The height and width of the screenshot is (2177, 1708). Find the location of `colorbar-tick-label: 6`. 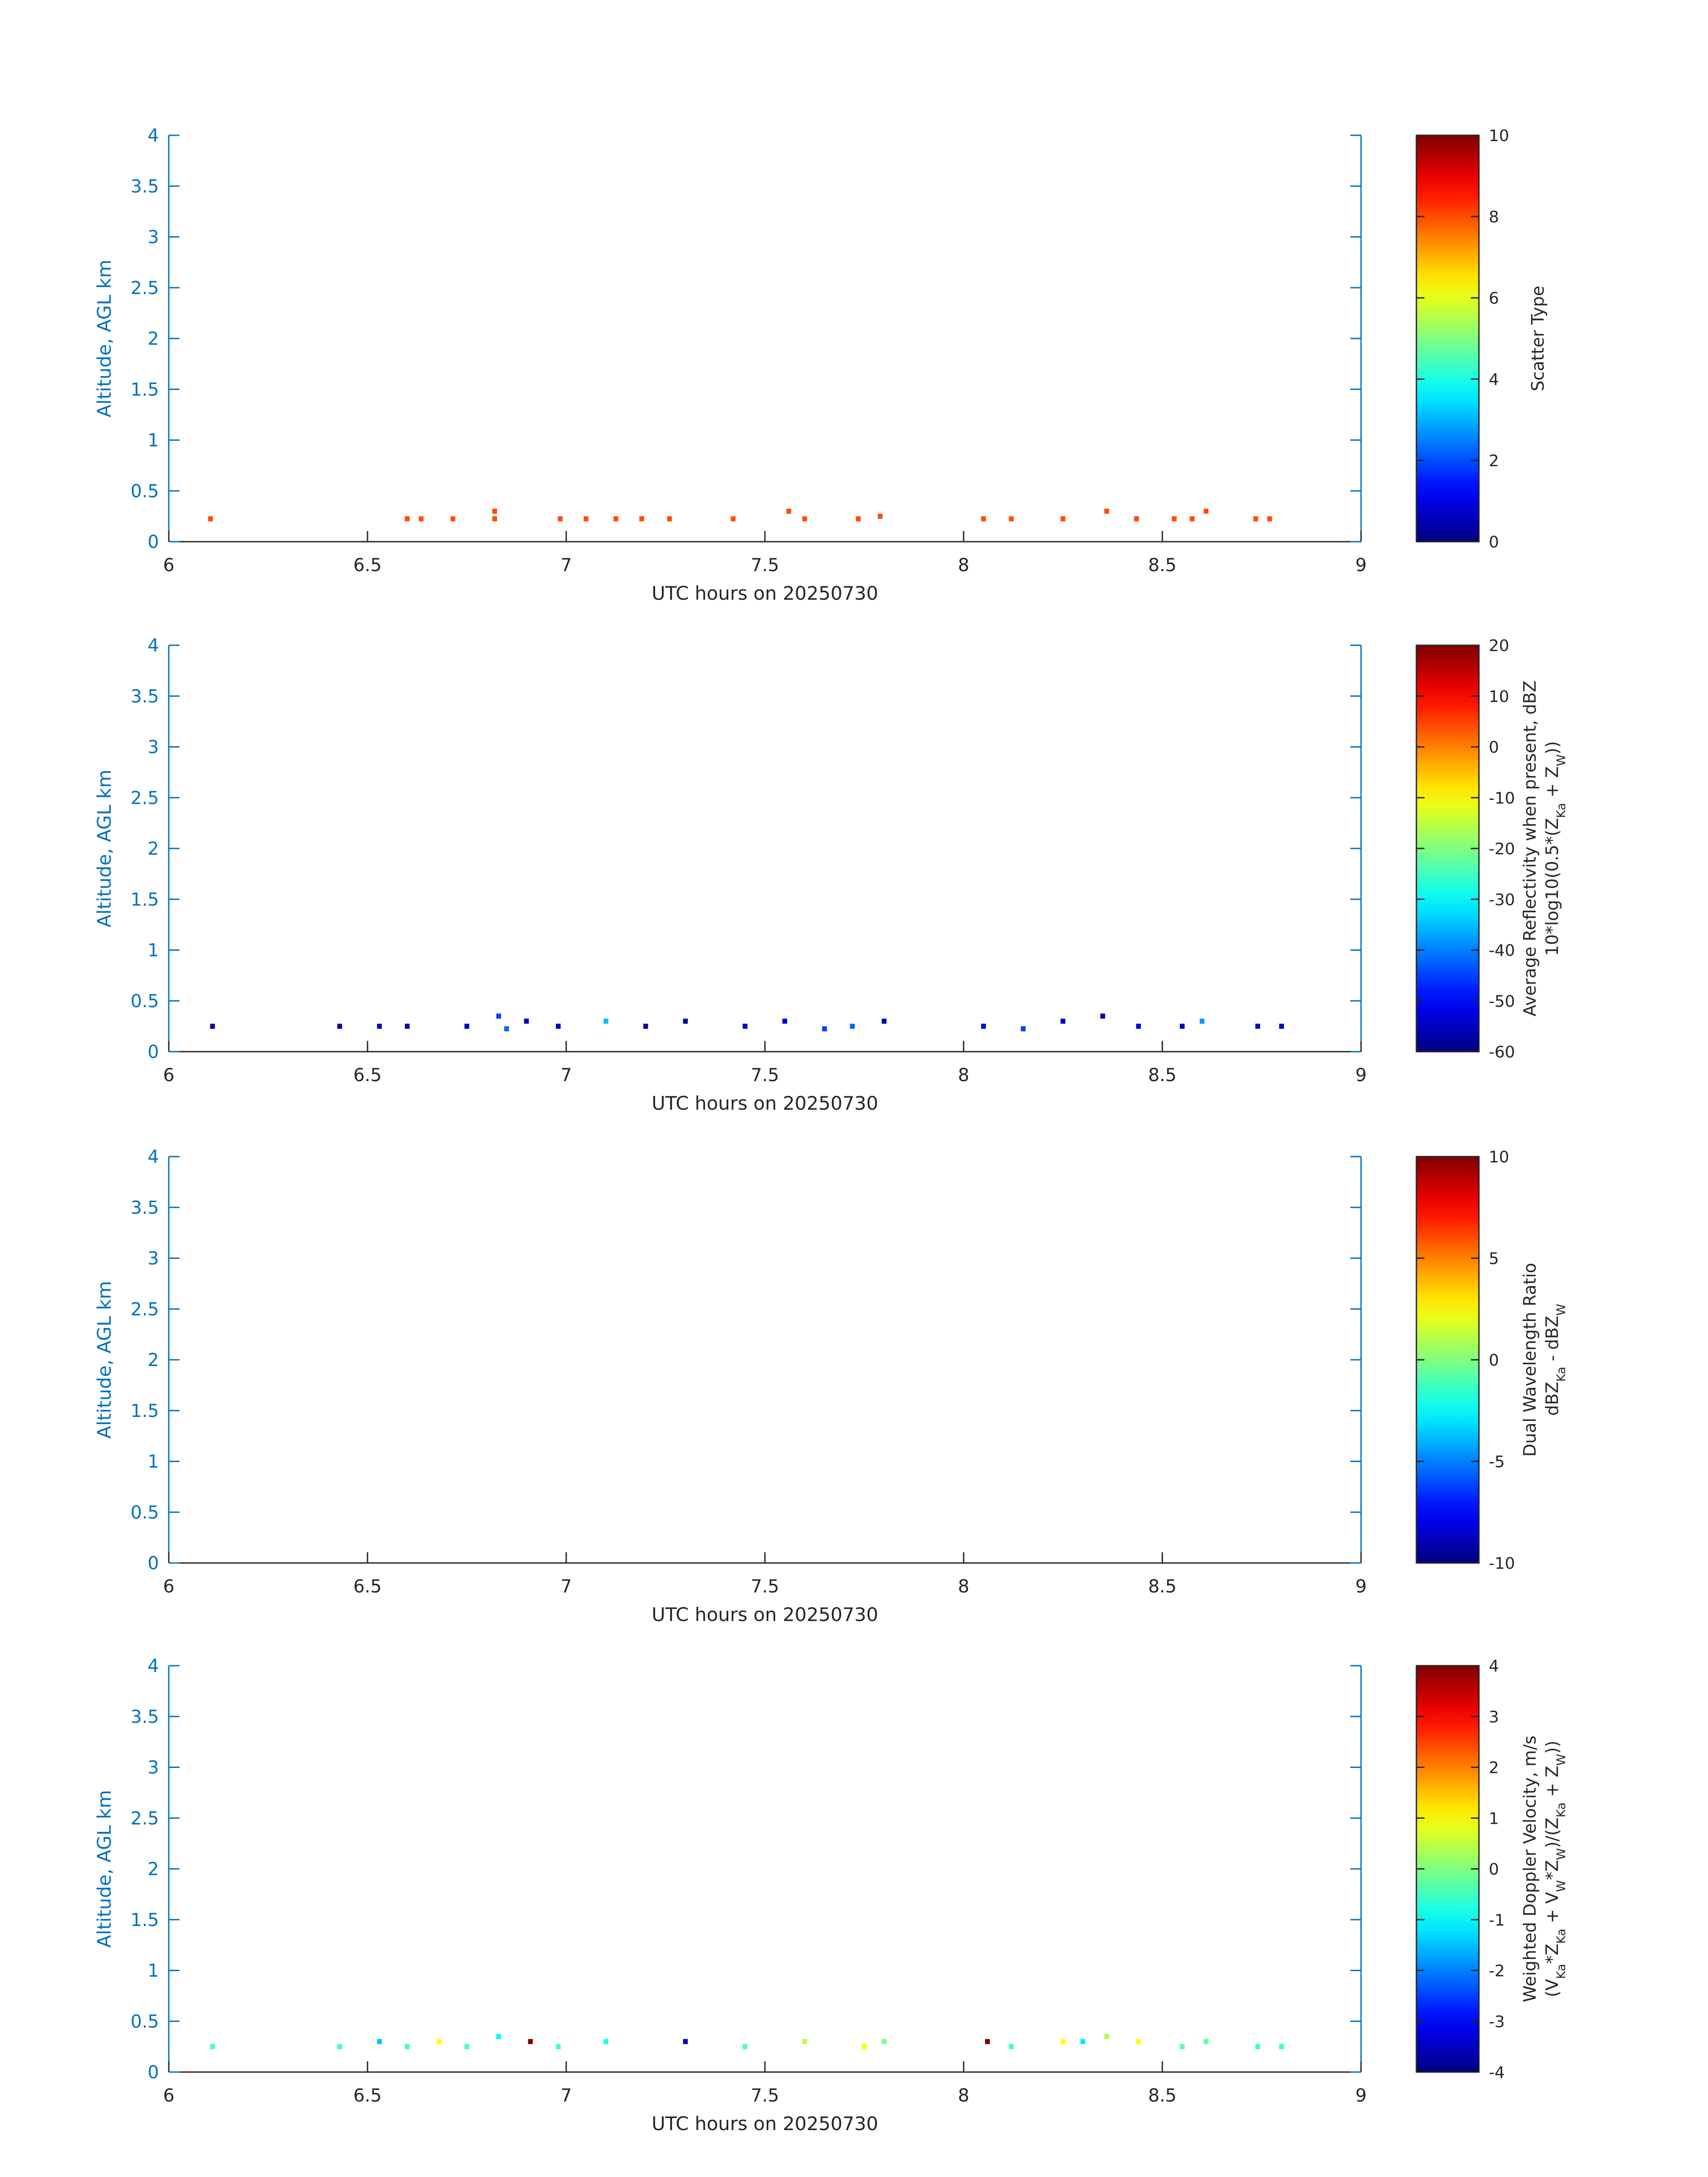

colorbar-tick-label: 6 is located at coordinates (1494, 298).